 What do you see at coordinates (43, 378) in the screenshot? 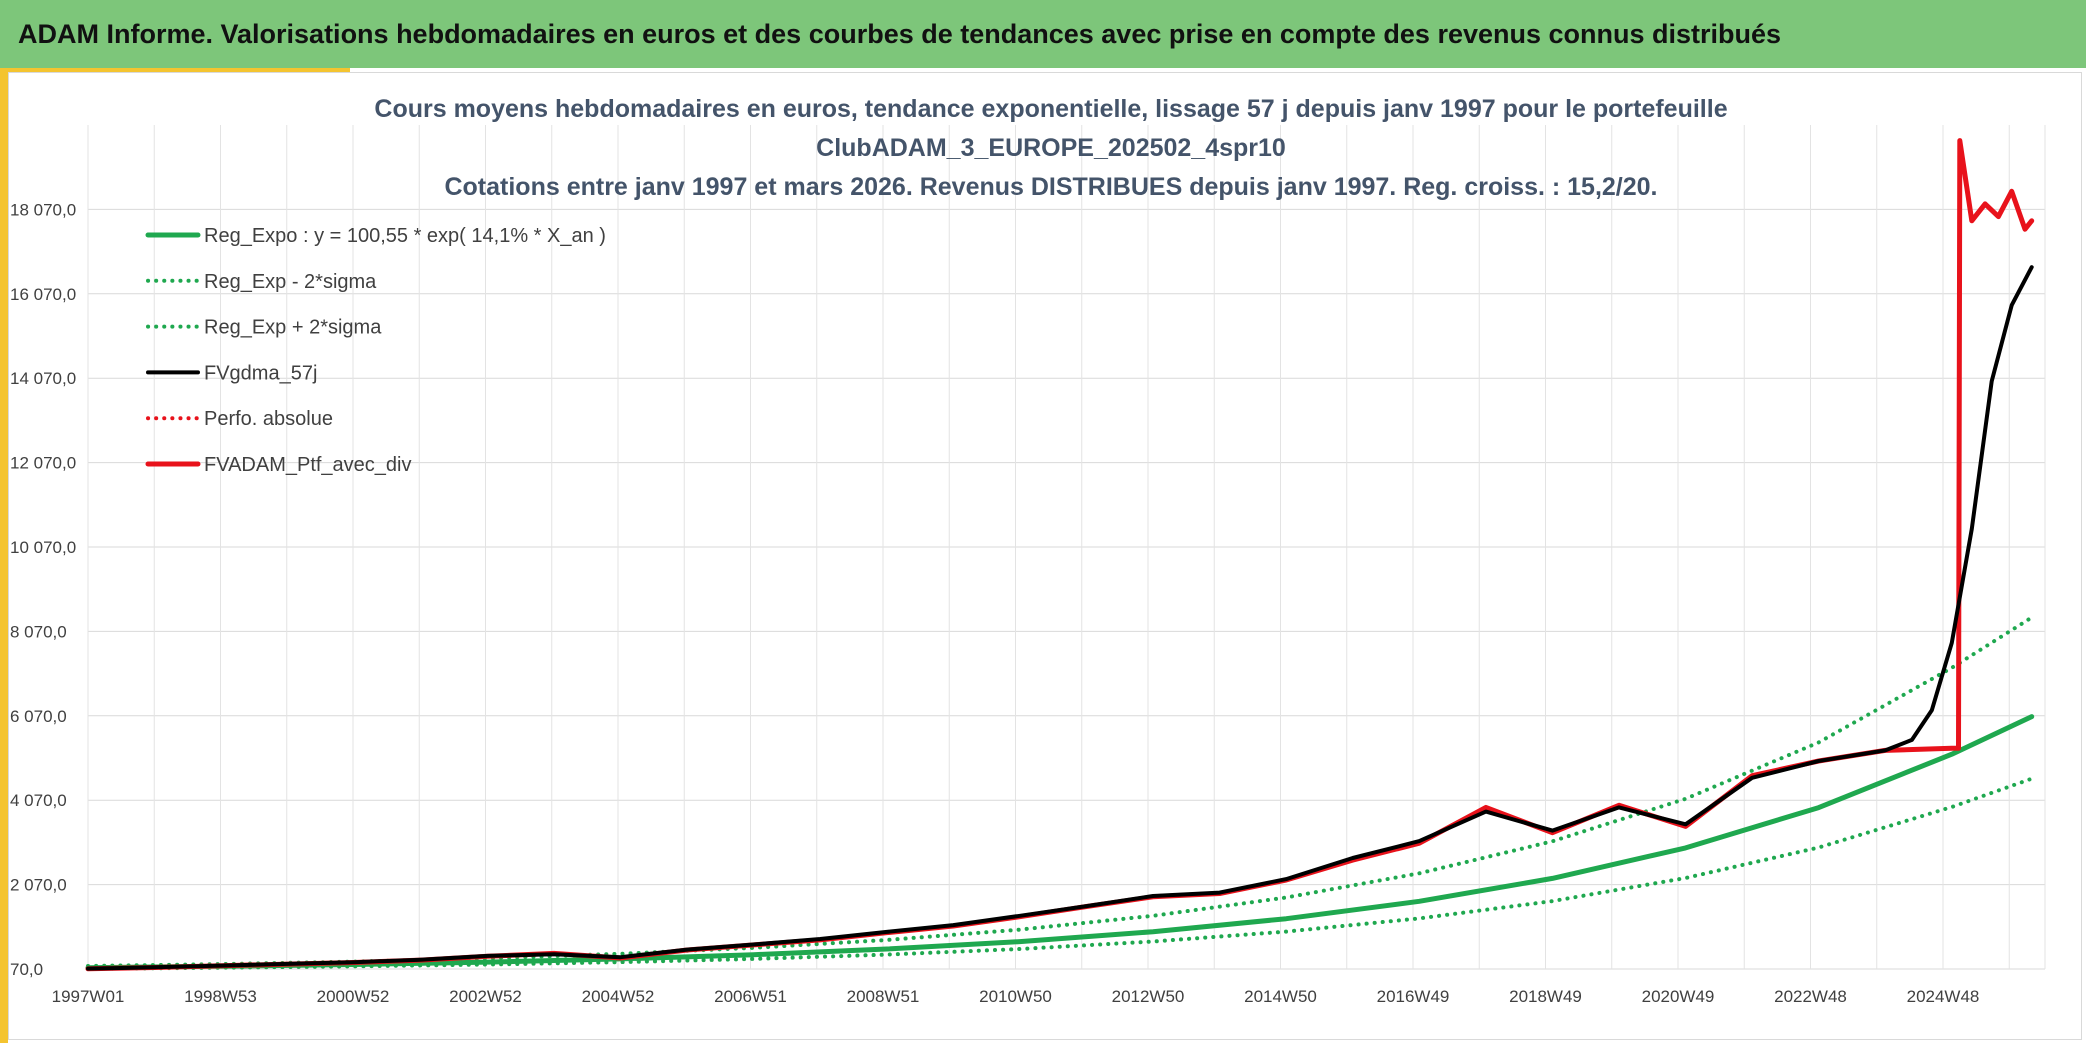
I see `y-tick-label: 14 070,0` at bounding box center [43, 378].